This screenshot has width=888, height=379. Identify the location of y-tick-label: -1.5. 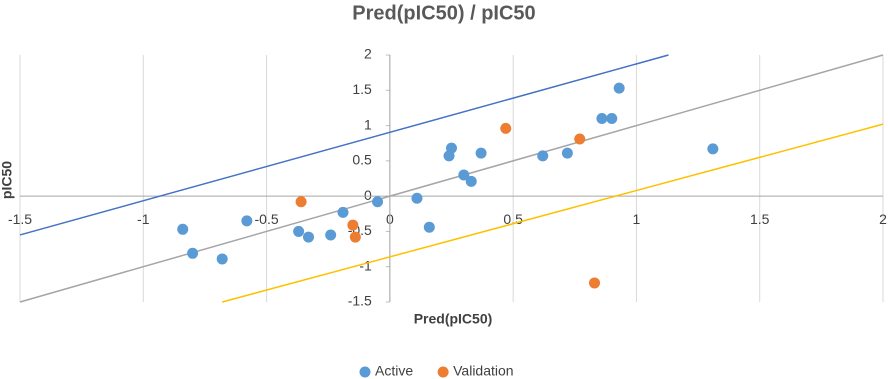
(360, 301).